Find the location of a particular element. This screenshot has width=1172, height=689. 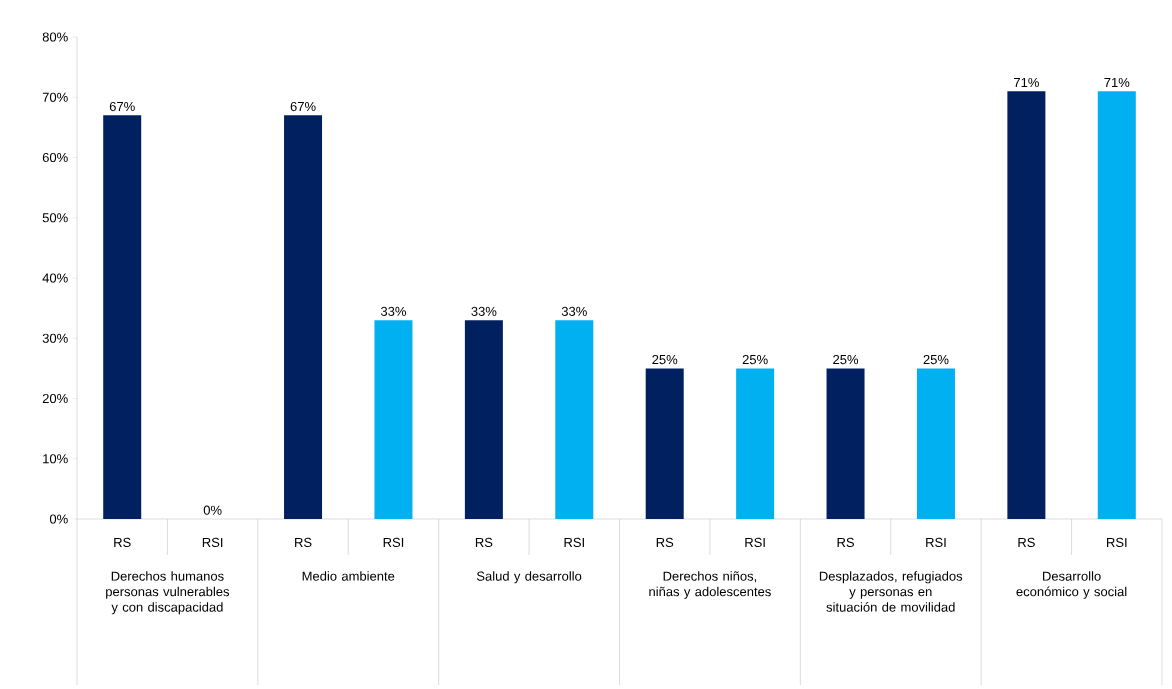

text: Salud y desarrollo is located at coordinates (529, 577).